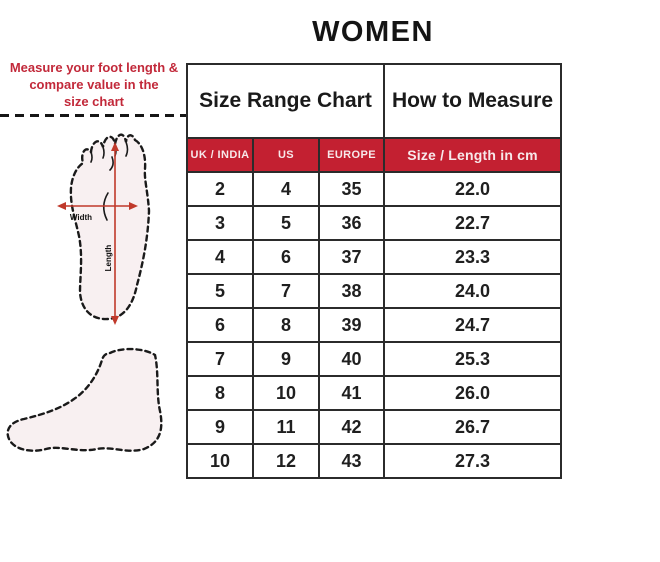 Image resolution: width=660 pixels, height=562 pixels. What do you see at coordinates (133, 206) in the screenshot?
I see `width-arrowhead-right` at bounding box center [133, 206].